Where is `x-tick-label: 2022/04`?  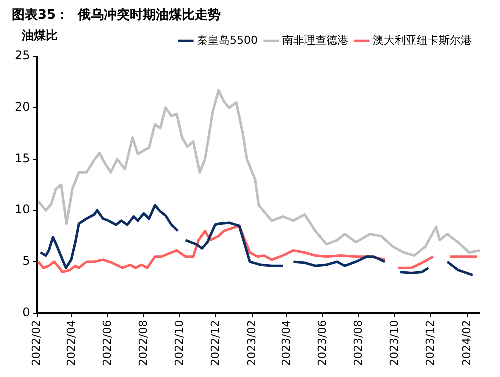 x-tick-label: 2022/04 is located at coordinates (71, 343).